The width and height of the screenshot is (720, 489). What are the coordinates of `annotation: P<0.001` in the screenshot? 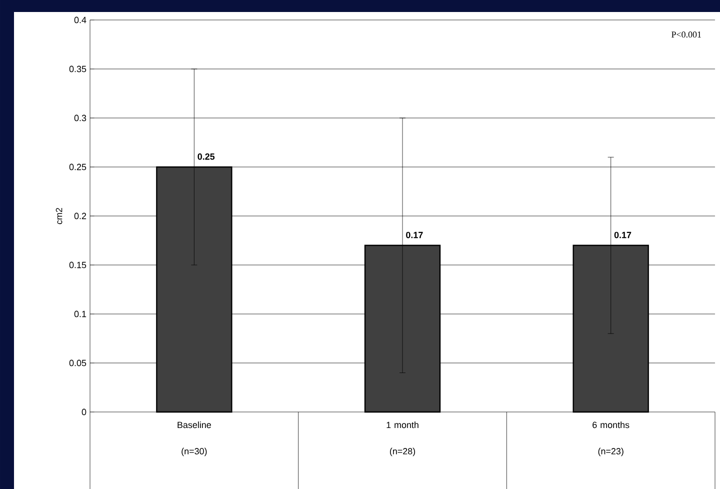 It's located at (686, 35).